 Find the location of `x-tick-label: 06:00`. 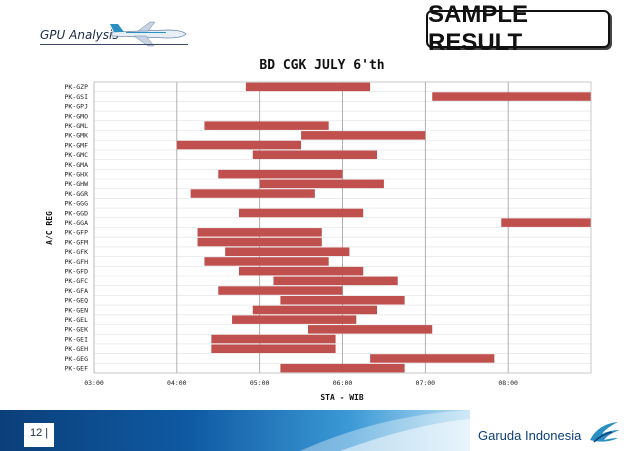

x-tick-label: 06:00 is located at coordinates (343, 383).